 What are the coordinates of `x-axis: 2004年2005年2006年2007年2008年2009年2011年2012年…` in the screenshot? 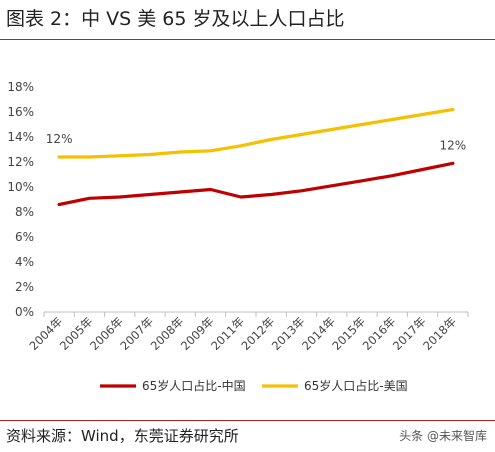 It's located at (248, 332).